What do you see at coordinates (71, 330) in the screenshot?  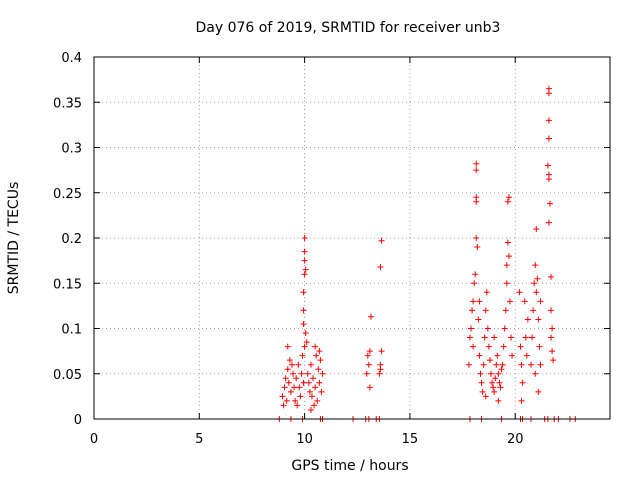 I see `y-tick-label: 0.1` at bounding box center [71, 330].